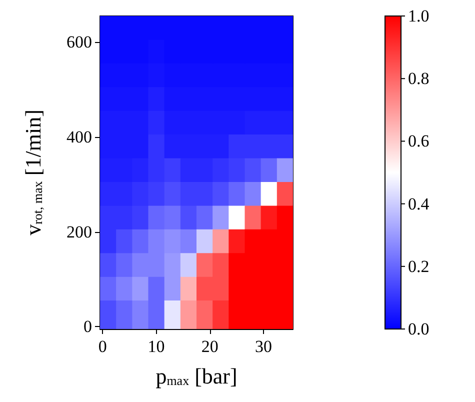 The width and height of the screenshot is (475, 402). I want to click on x-axis-title: pmax [bar], so click(197, 376).